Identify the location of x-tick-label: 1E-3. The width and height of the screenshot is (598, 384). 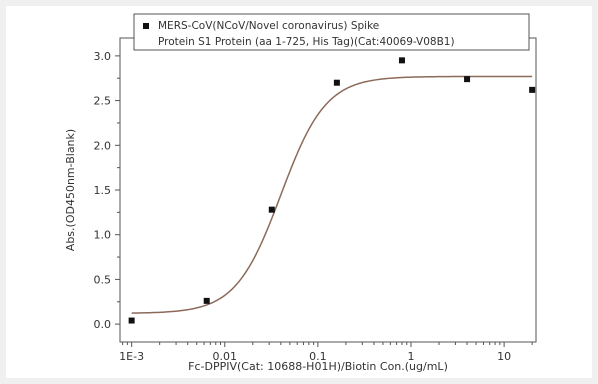
(131, 356).